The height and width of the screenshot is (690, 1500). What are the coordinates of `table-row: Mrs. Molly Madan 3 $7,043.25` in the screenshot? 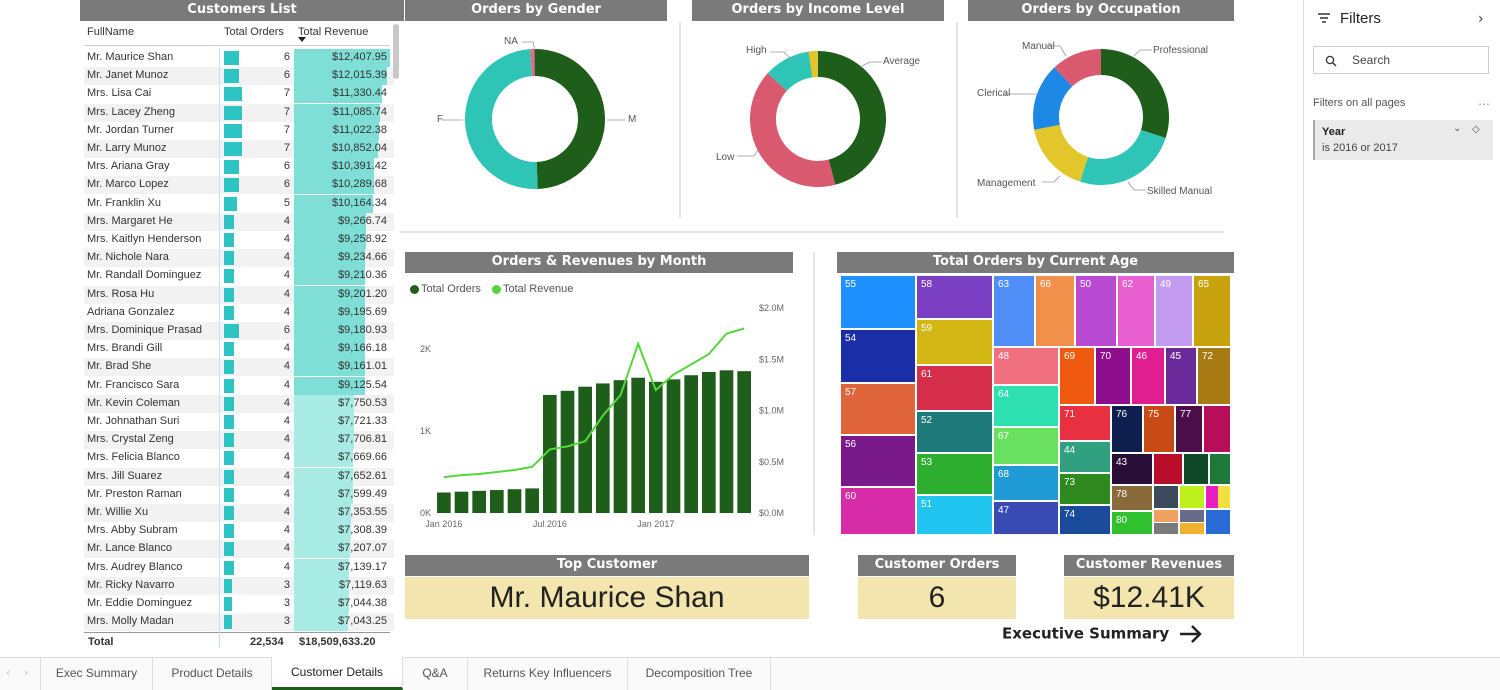 It's located at (239, 622).